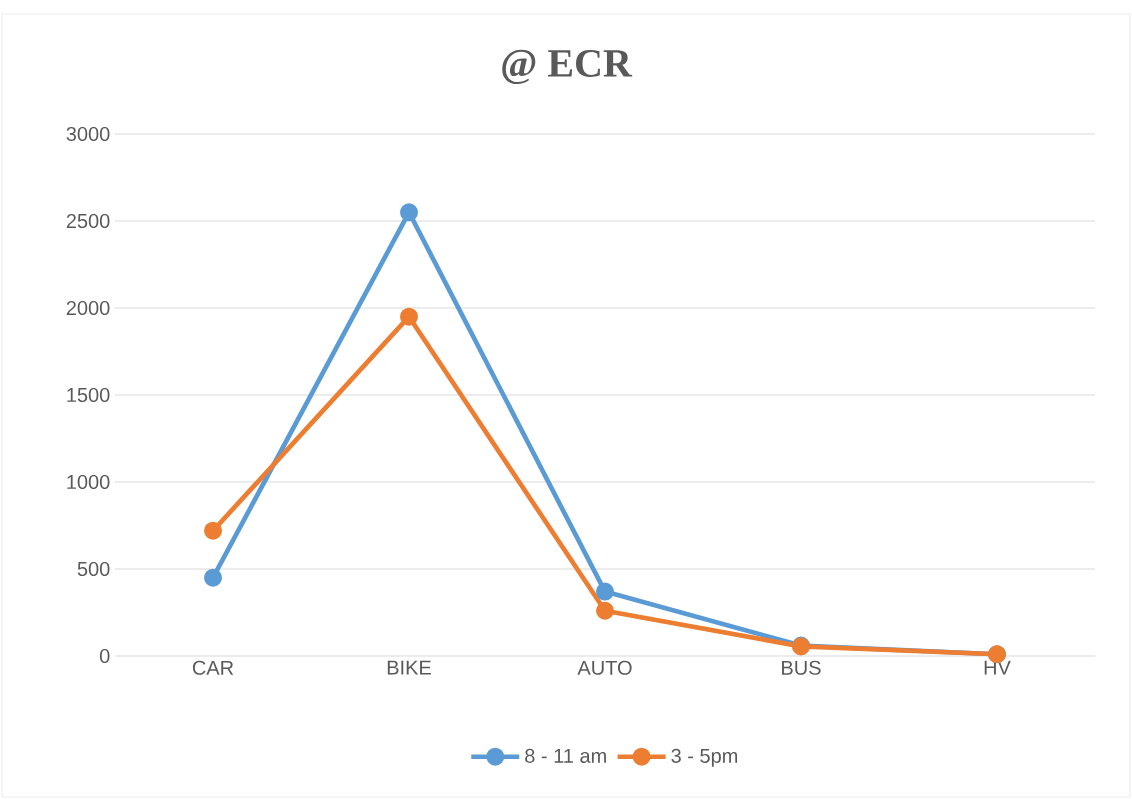 The image size is (1132, 799). Describe the element at coordinates (409, 667) in the screenshot. I see `x-tick-label: BIKE` at that location.